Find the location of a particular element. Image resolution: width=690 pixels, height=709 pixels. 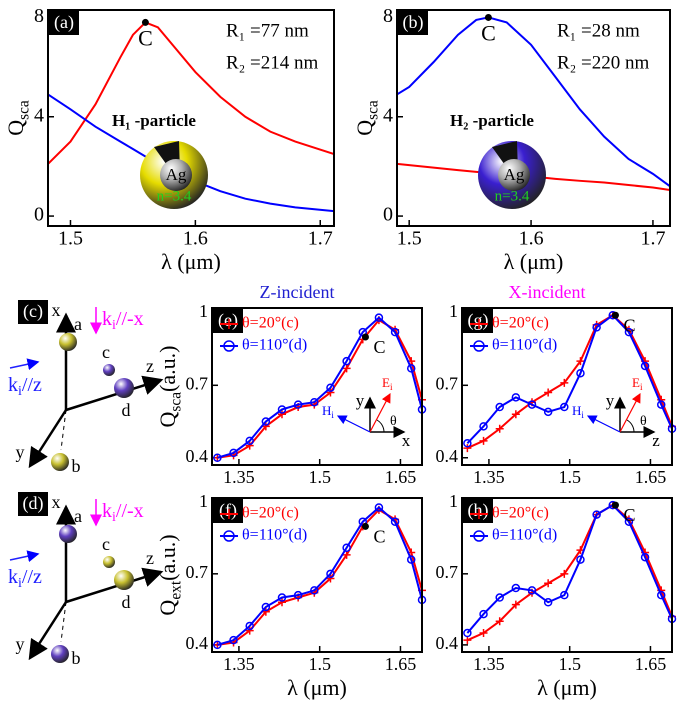

axis-label: z is located at coordinates (150, 558).